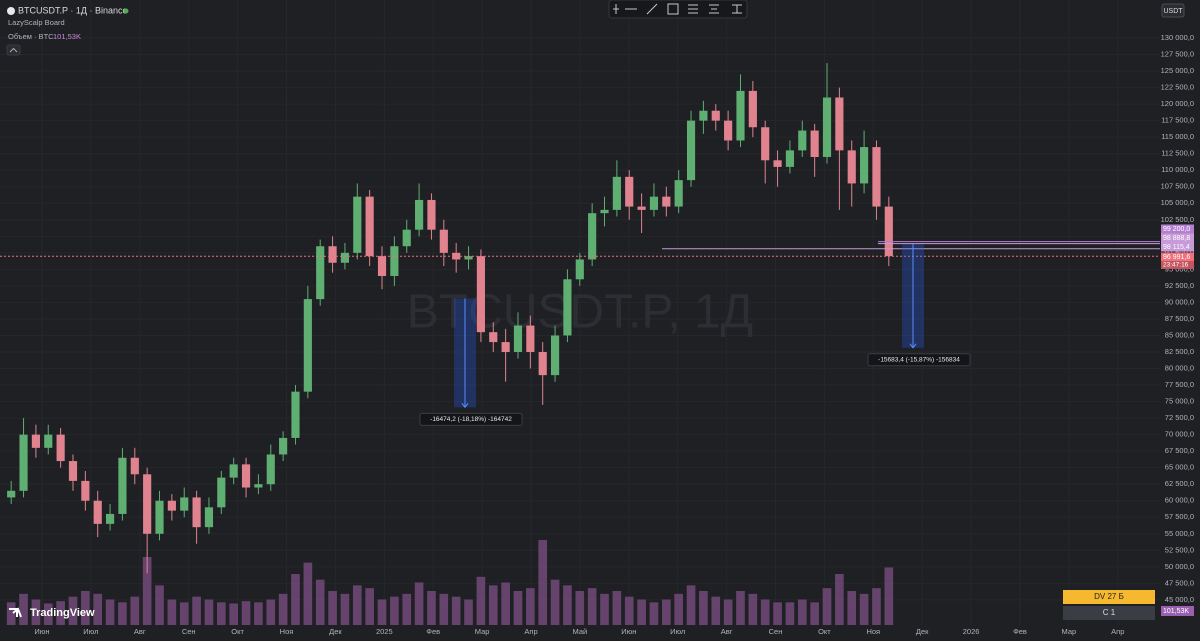  Describe the element at coordinates (1179, 467) in the screenshot. I see `y-tick-label: 65 000,0` at that location.